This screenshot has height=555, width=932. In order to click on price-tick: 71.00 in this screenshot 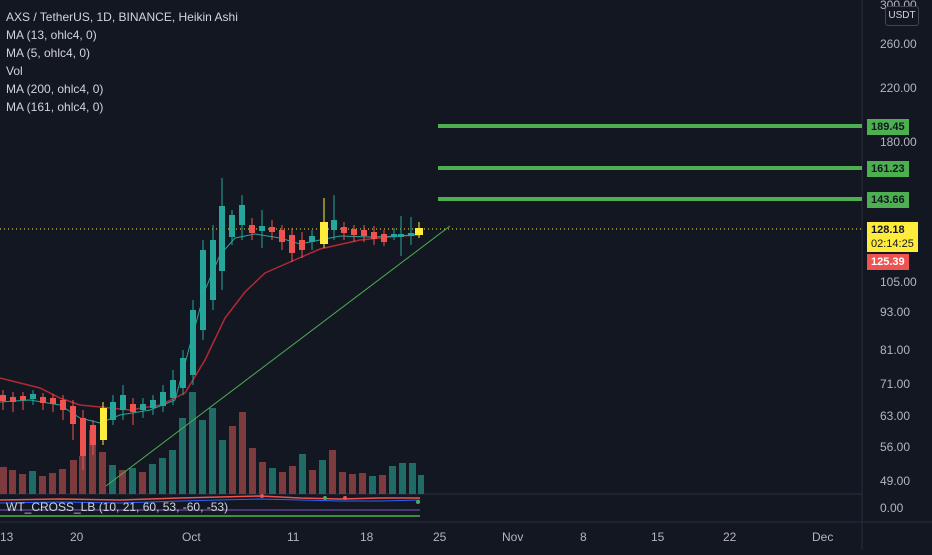, I will do `click(895, 384)`.